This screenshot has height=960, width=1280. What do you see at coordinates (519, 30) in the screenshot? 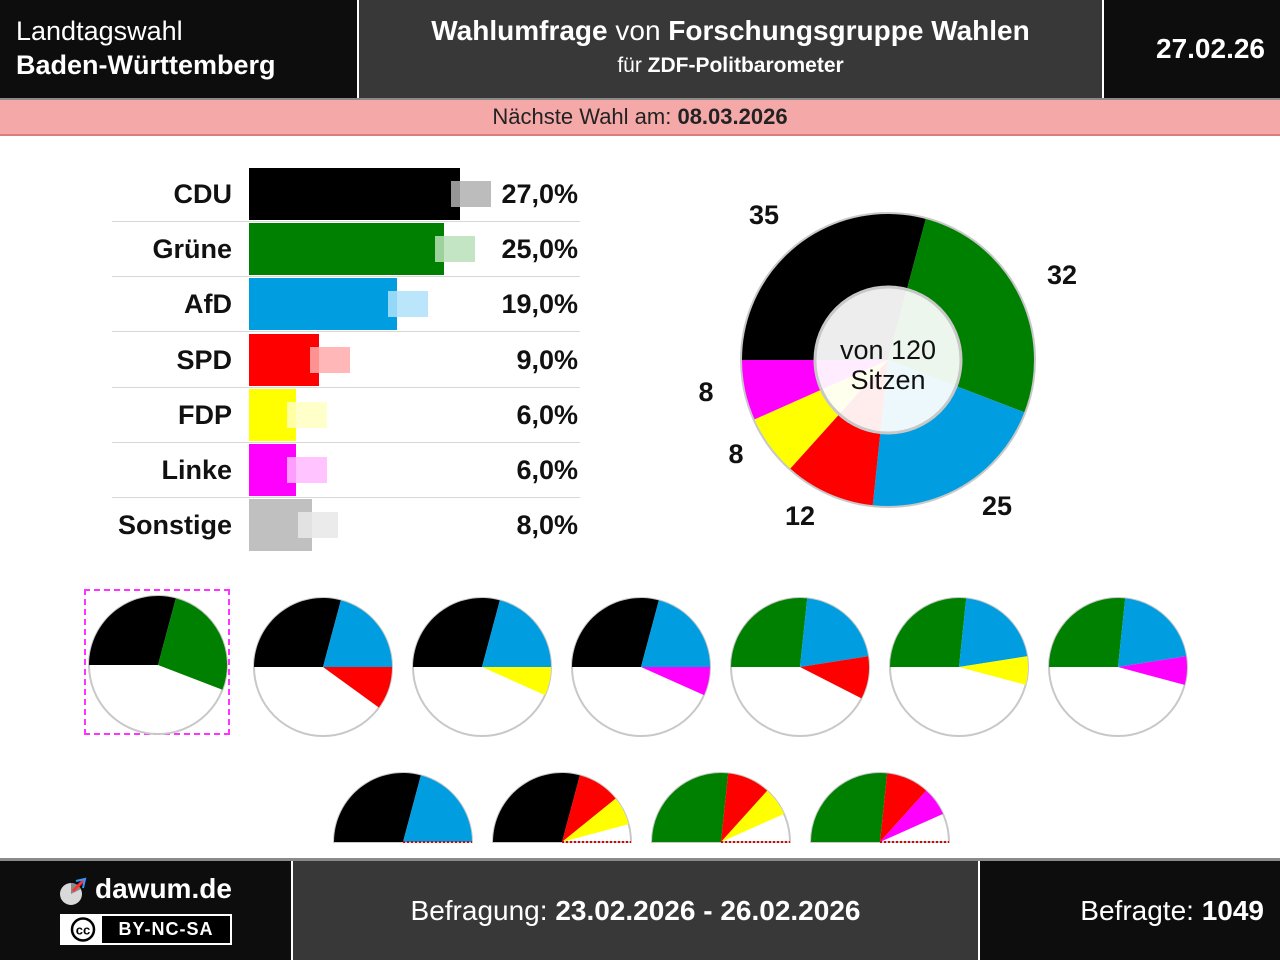
I see `poll-title-word: Wahlumfrage` at bounding box center [519, 30].